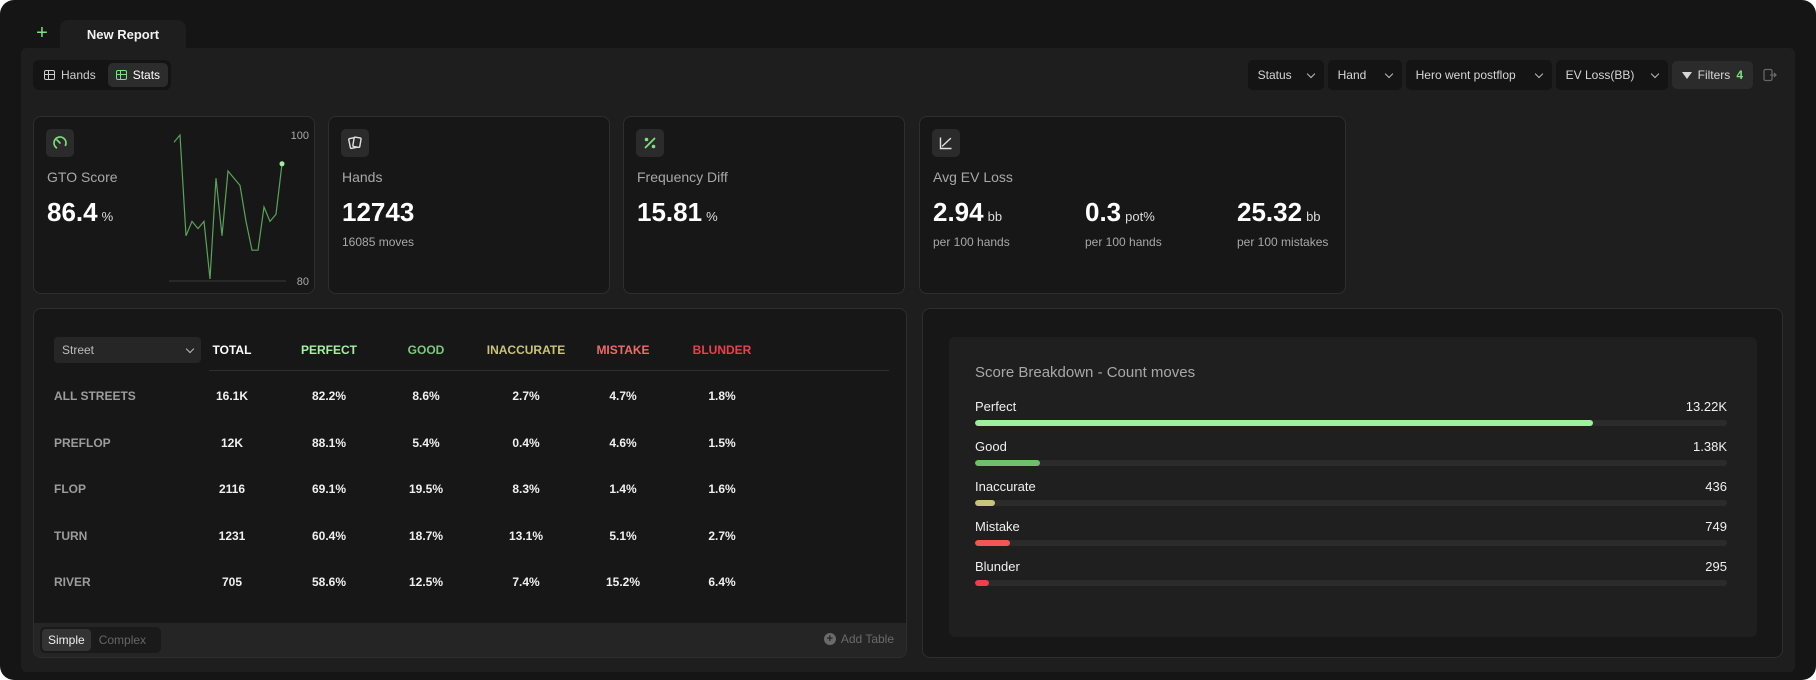  I want to click on column-header-blunder: BLUNDER, so click(722, 350).